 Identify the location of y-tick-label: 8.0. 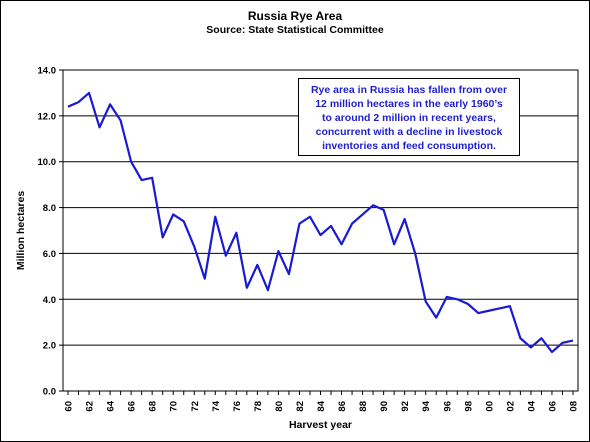
(49, 208).